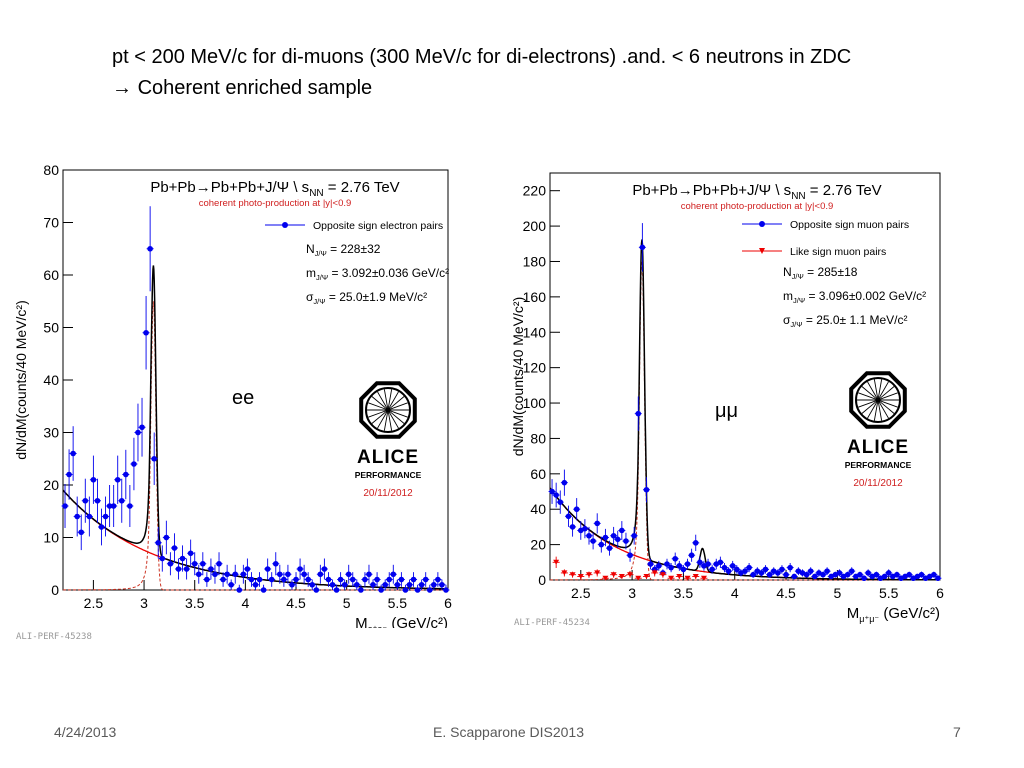  I want to click on perf-id-right: ALI-PERF-45234, so click(552, 623).